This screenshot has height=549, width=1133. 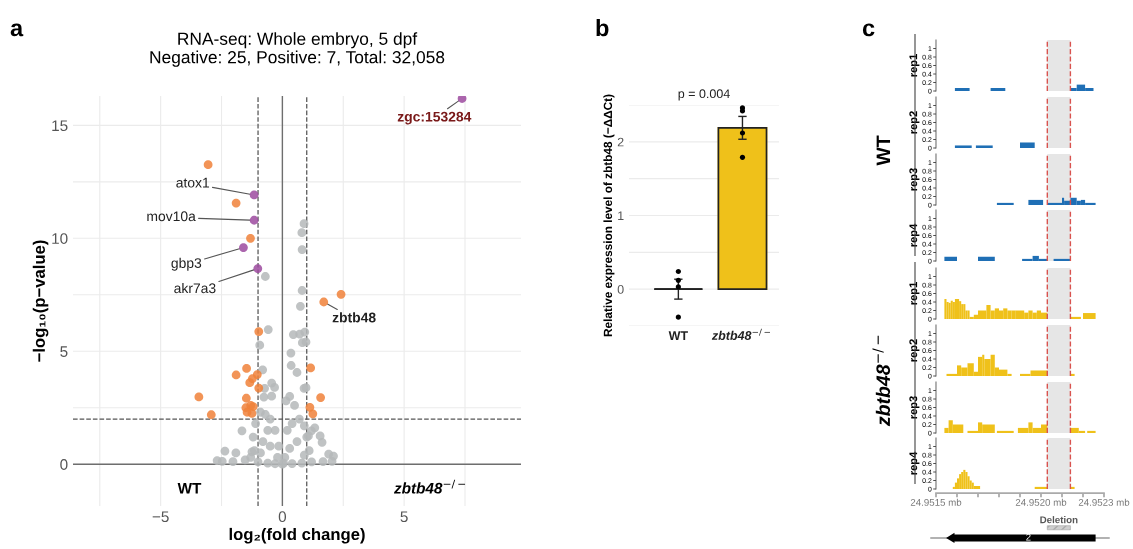 I want to click on x-tick-label: −5, so click(x=160, y=517).